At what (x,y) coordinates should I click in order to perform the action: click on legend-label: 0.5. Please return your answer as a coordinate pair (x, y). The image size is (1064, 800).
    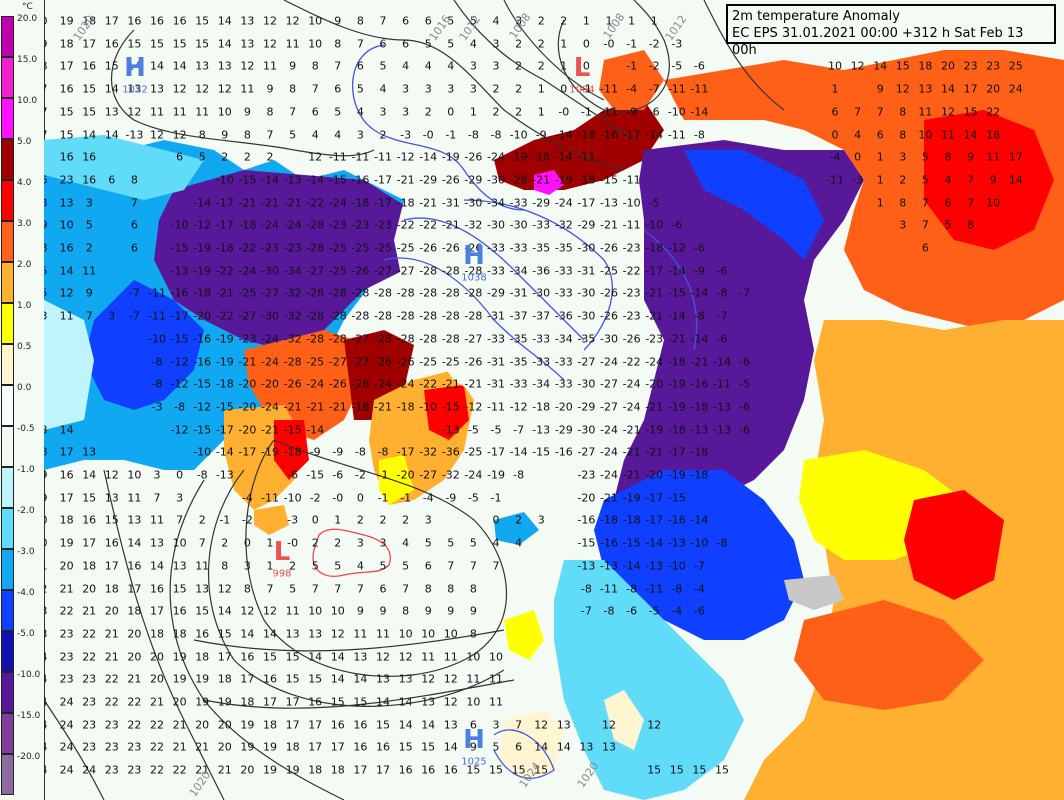
    Looking at the image, I should click on (24, 347).